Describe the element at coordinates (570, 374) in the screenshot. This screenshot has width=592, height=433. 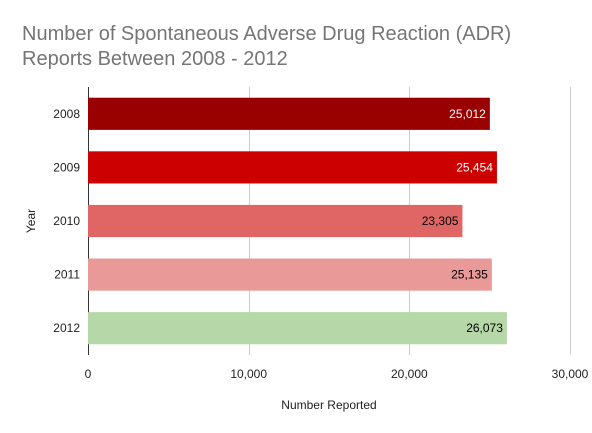
I see `x-tick-label: 30,000` at that location.